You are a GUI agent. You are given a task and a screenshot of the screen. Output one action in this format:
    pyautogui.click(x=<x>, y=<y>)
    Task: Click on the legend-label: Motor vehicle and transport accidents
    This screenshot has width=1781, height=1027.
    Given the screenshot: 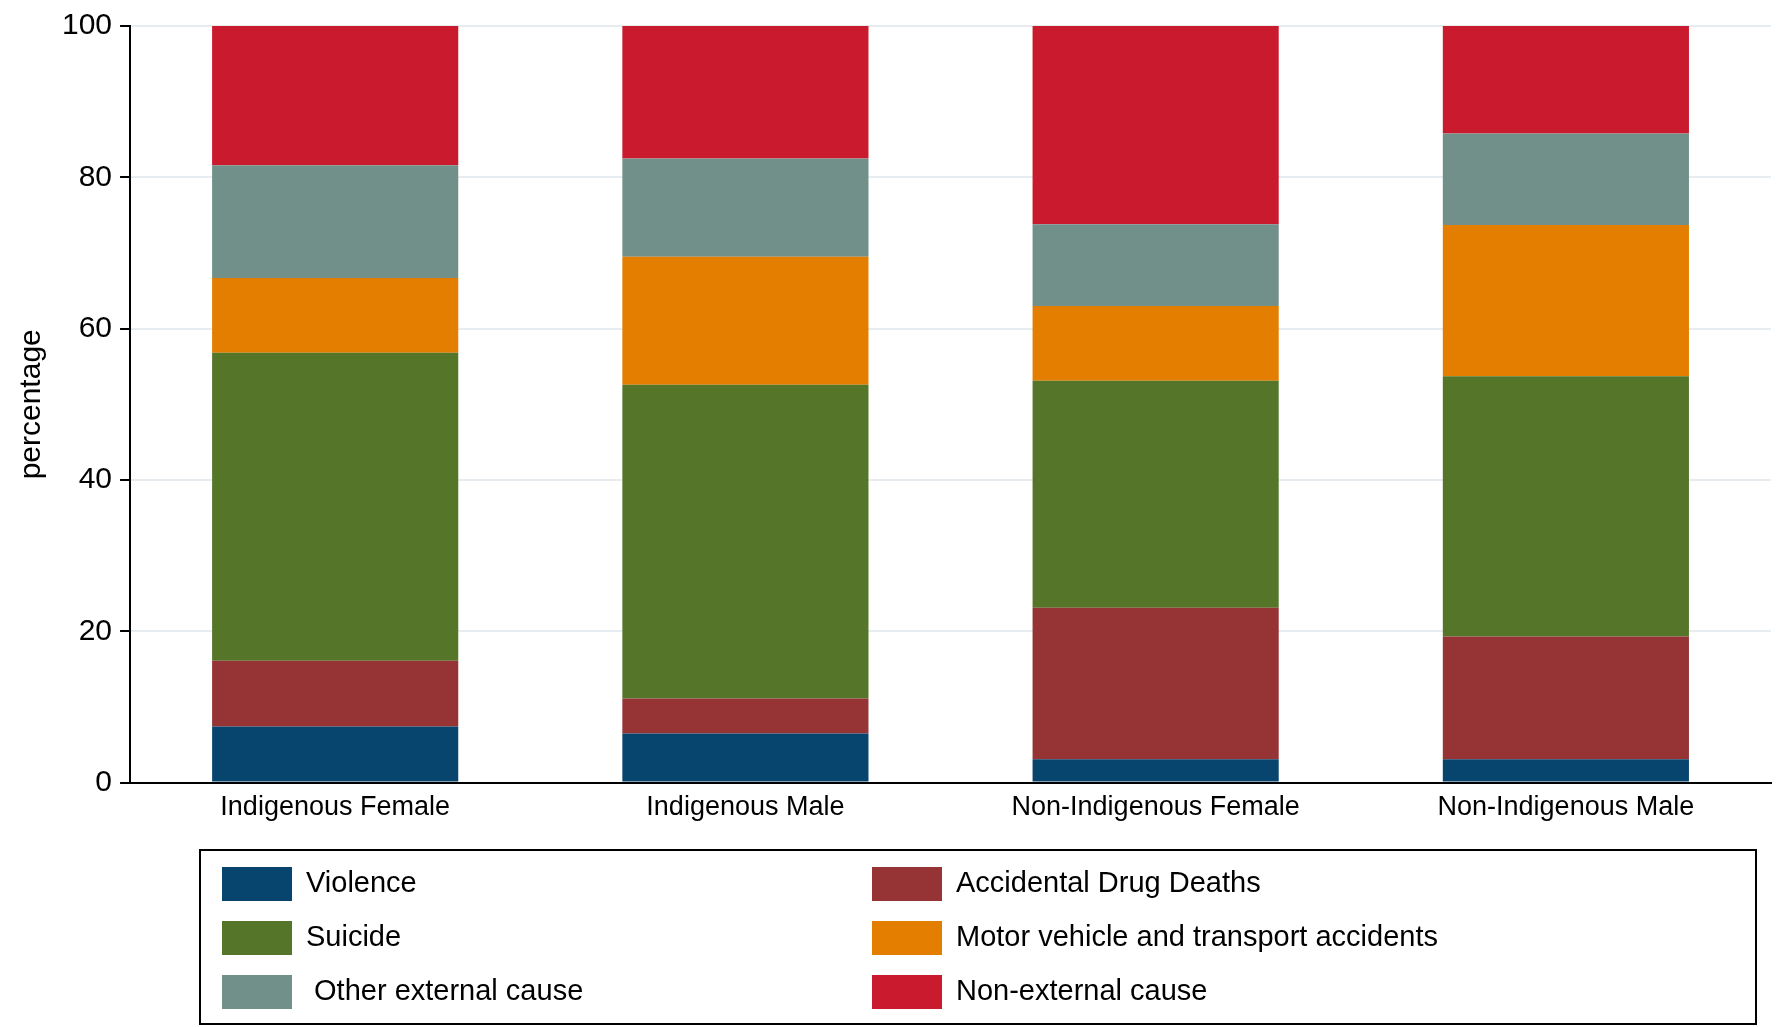 What is the action you would take?
    pyautogui.click(x=1197, y=936)
    